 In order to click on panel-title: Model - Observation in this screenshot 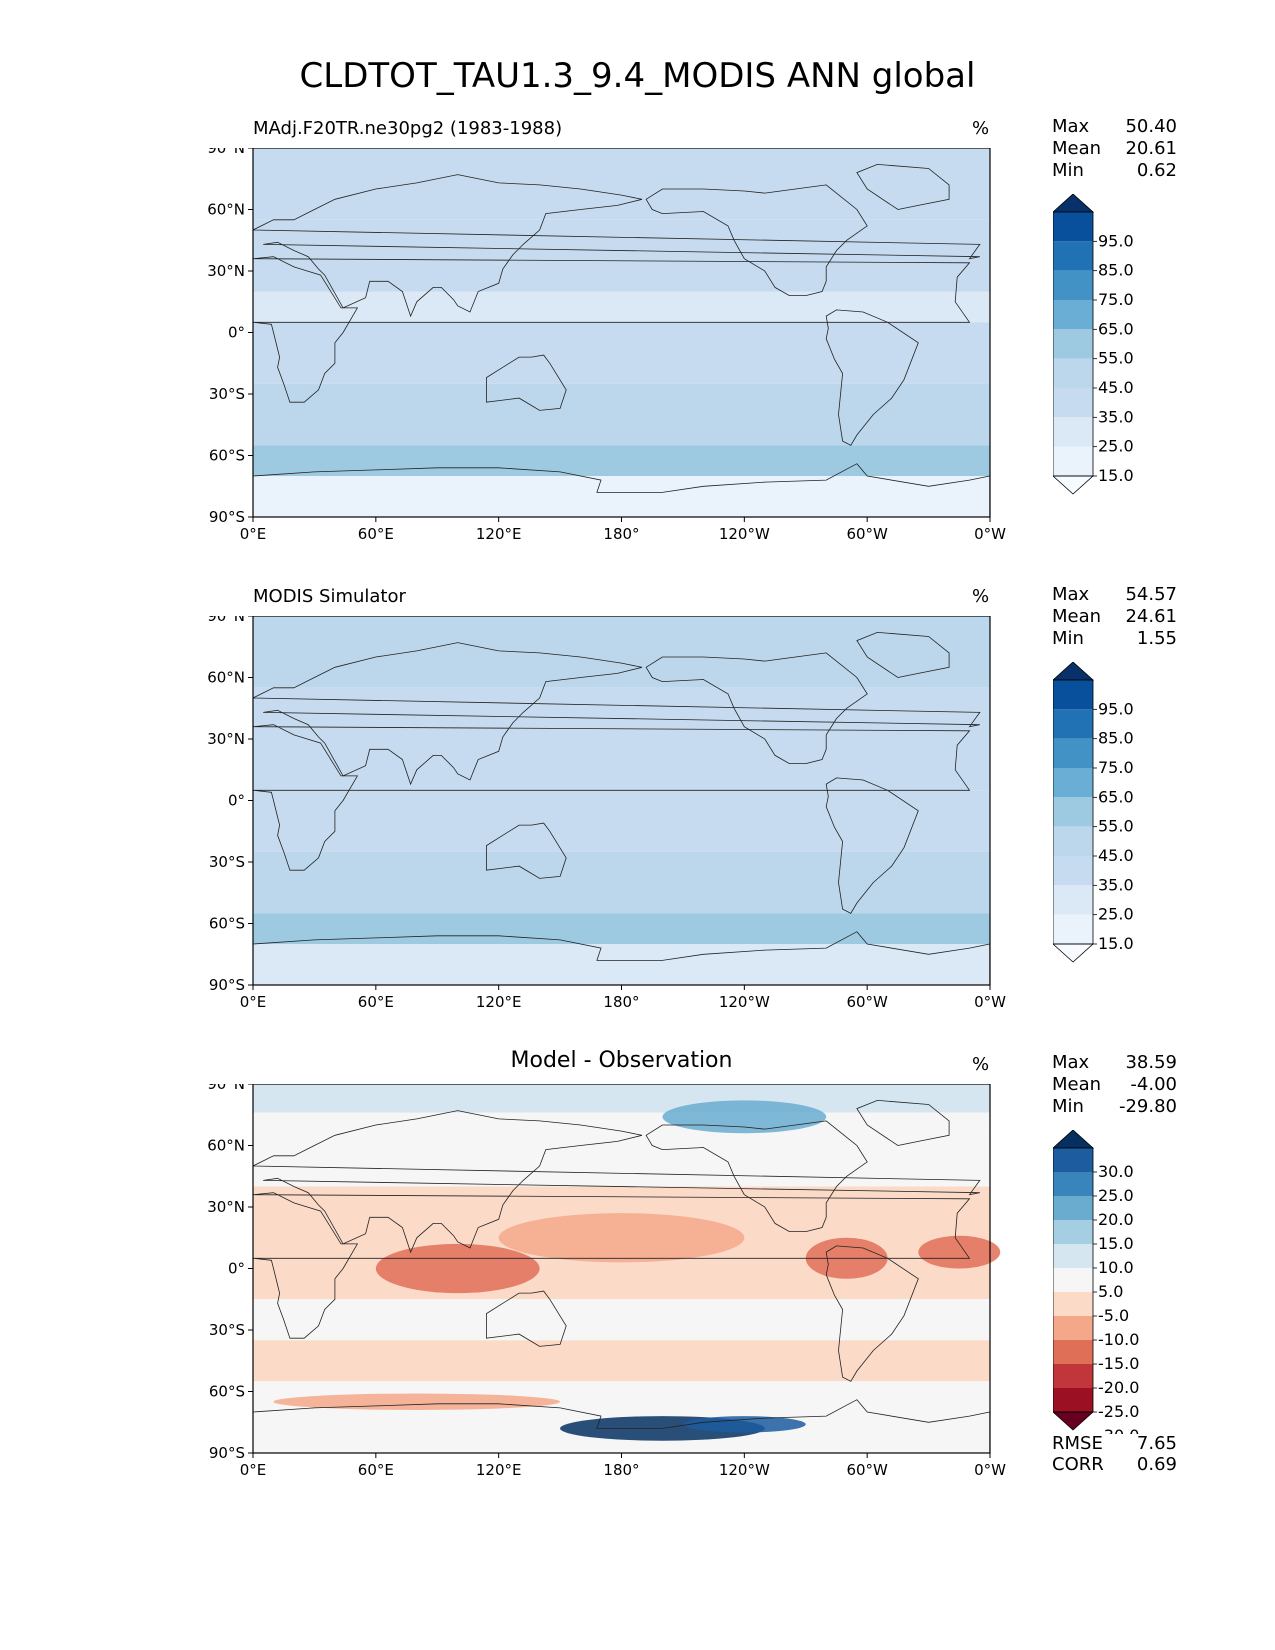, I will do `click(621, 1060)`.